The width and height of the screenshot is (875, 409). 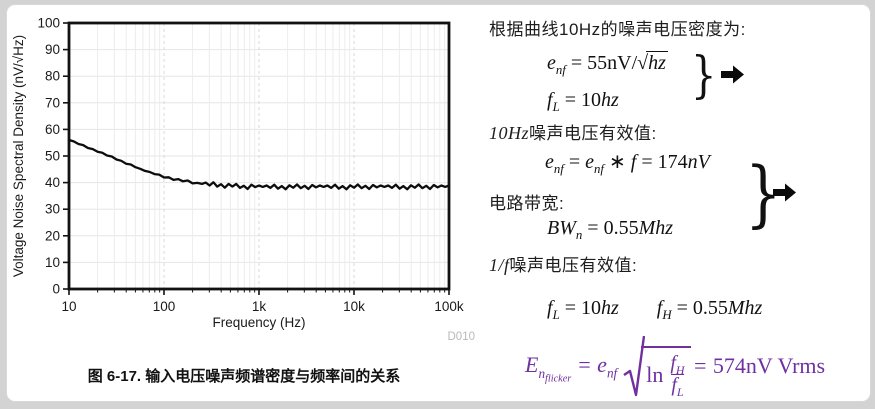 I want to click on heading-rms10-math: 10Hz, so click(x=509, y=133).